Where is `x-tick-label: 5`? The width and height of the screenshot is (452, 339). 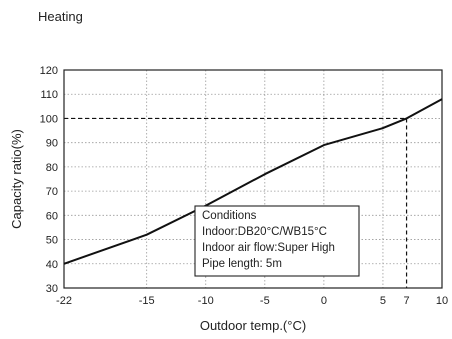
x-tick-label: 5 is located at coordinates (383, 301).